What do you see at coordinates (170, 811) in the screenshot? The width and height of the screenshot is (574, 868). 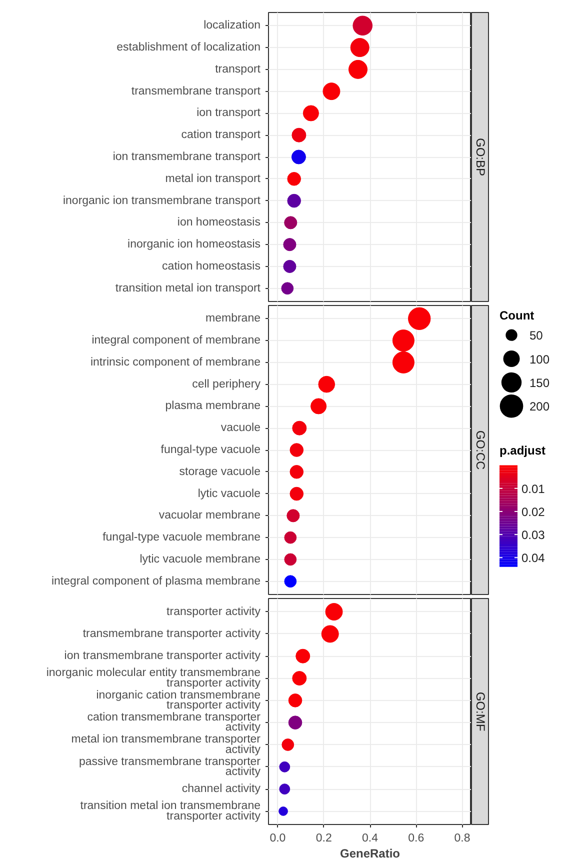 I see `y-tick-label: transition metal ion transmembrane transporter activity` at bounding box center [170, 811].